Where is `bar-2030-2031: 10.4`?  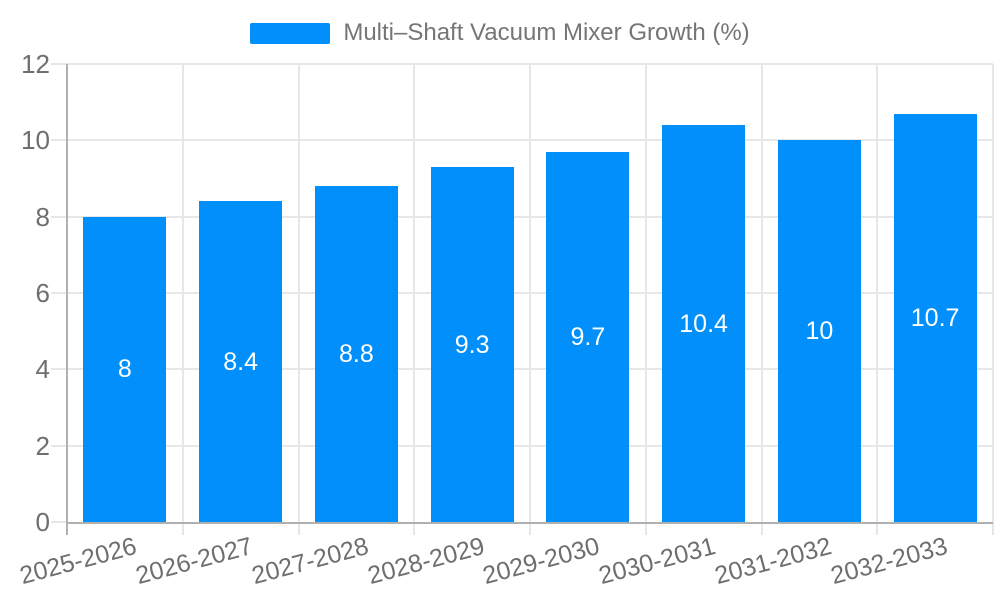
bar-2030-2031: 10.4 is located at coordinates (704, 323).